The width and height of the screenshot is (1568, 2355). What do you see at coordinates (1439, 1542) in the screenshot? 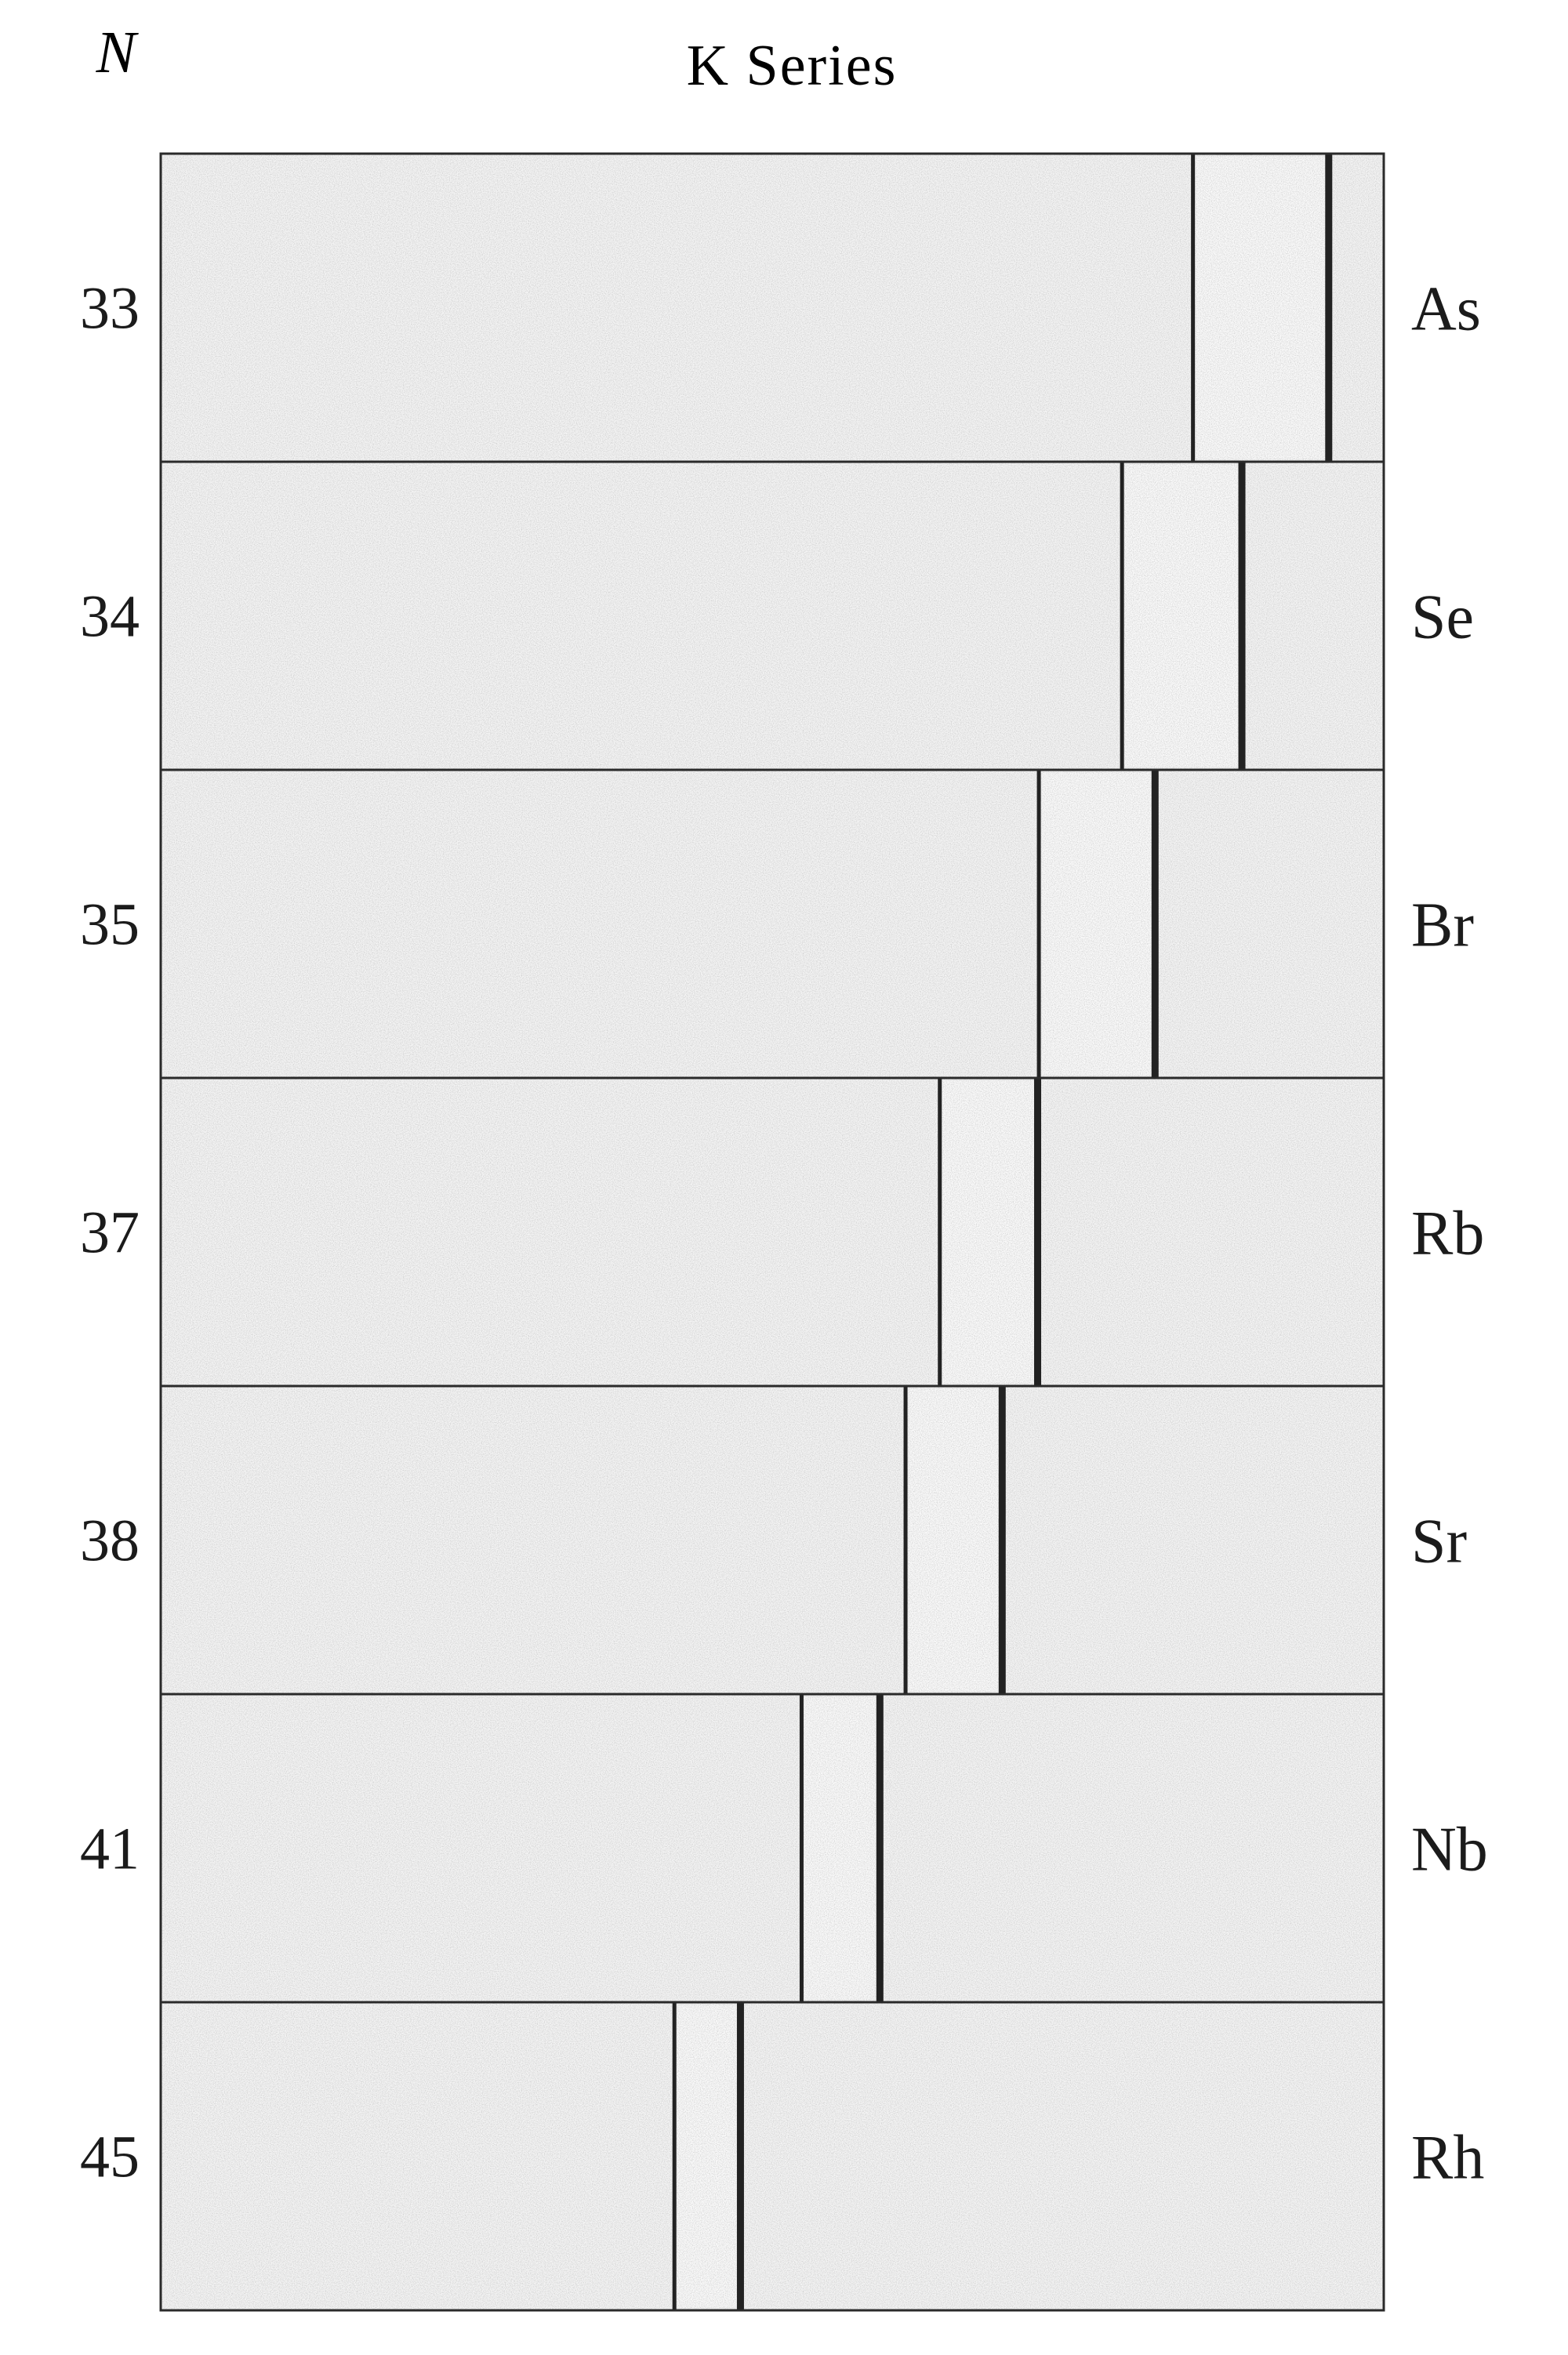
I see `element-symbol-label: Sr` at bounding box center [1439, 1542].